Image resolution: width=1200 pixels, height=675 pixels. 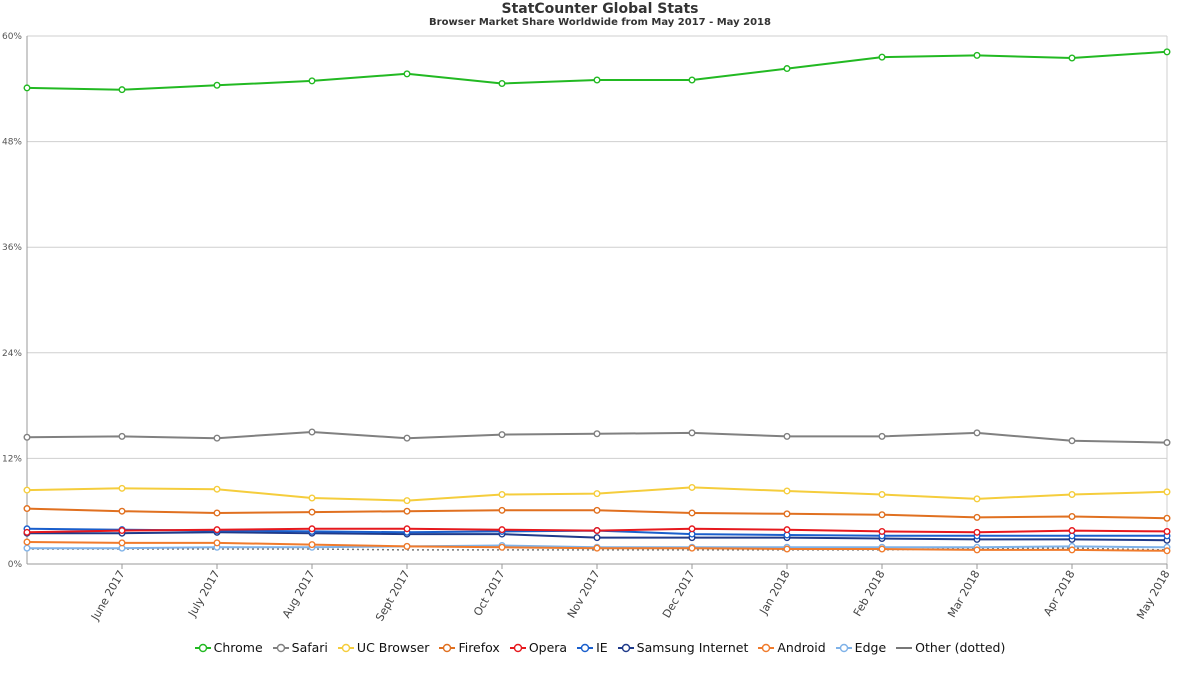 I want to click on legend-item: Firefox, so click(x=469, y=647).